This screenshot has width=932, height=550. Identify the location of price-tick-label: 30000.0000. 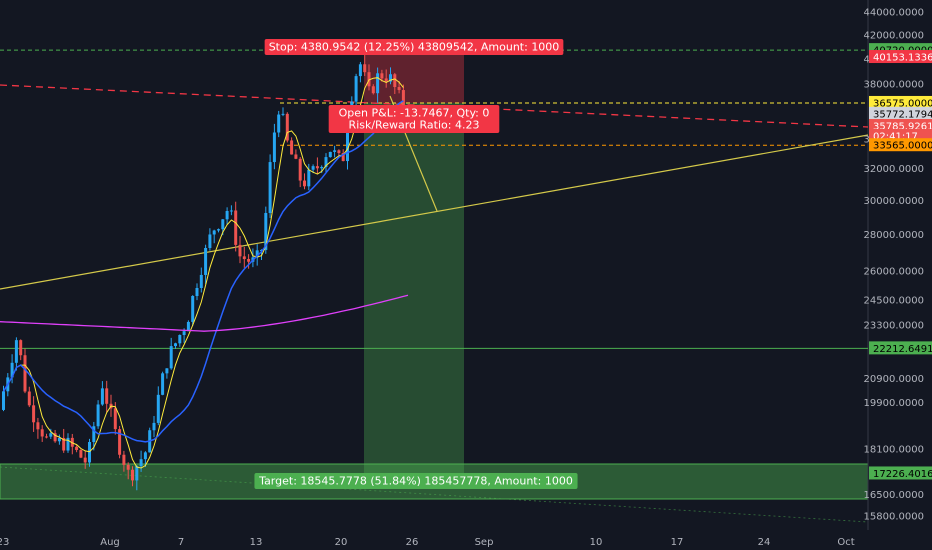
(894, 201).